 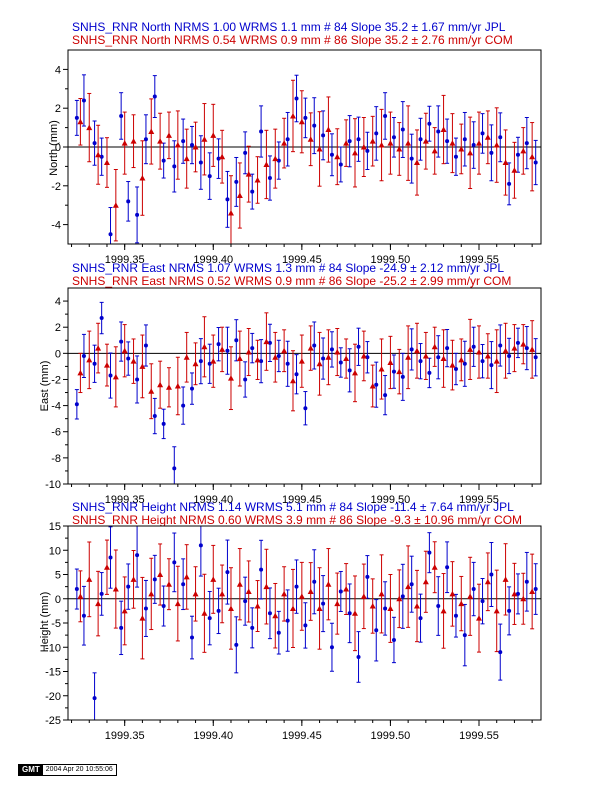 What do you see at coordinates (479, 260) in the screenshot?
I see `north-xtick-label: 1999.55` at bounding box center [479, 260].